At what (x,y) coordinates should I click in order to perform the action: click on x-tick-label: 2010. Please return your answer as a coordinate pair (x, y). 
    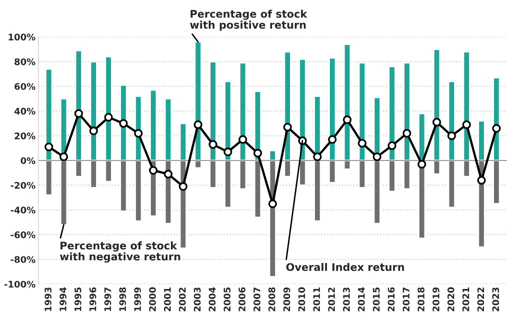
    Looking at the image, I should click on (302, 299).